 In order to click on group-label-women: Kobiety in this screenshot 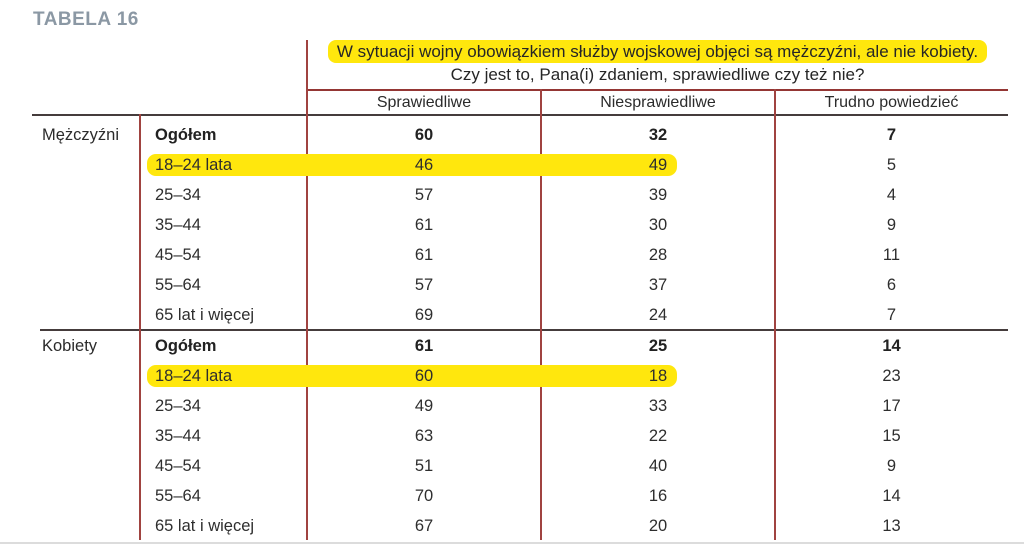, I will do `click(70, 346)`.